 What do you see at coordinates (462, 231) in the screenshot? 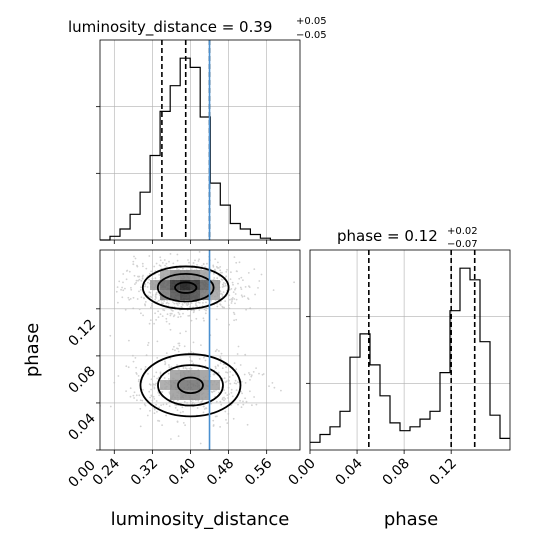
I see `phase-title-sup: +0.02` at bounding box center [462, 231].